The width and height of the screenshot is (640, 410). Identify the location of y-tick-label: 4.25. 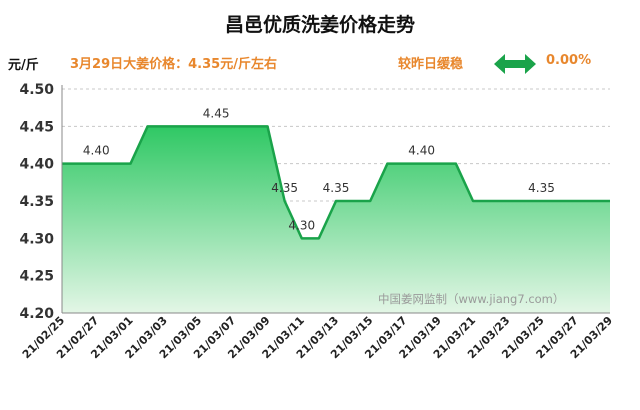
(36, 277).